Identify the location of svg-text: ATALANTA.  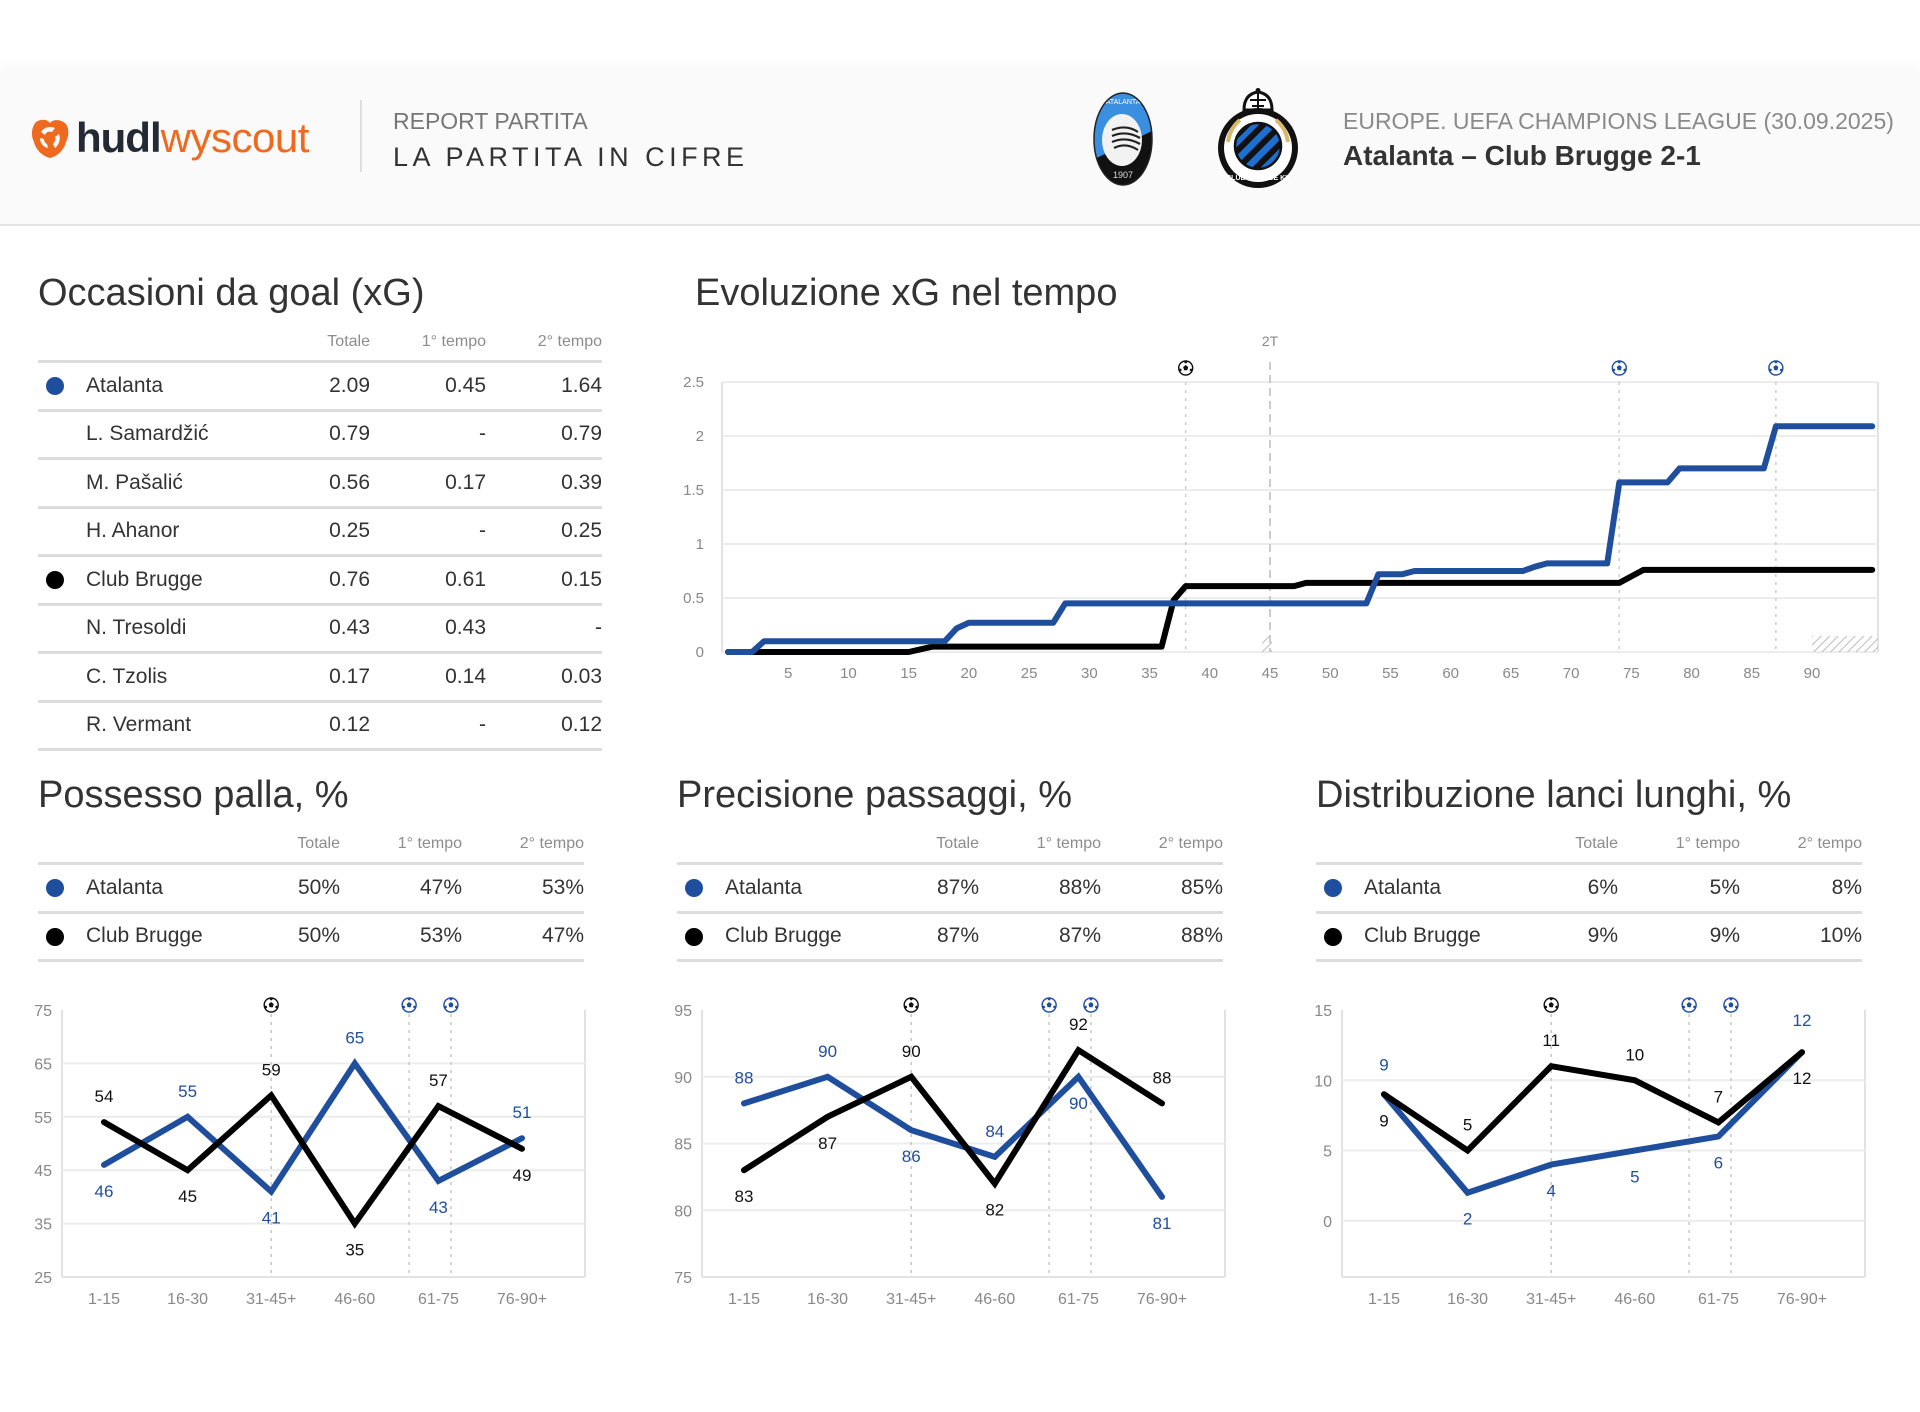
(1123, 102).